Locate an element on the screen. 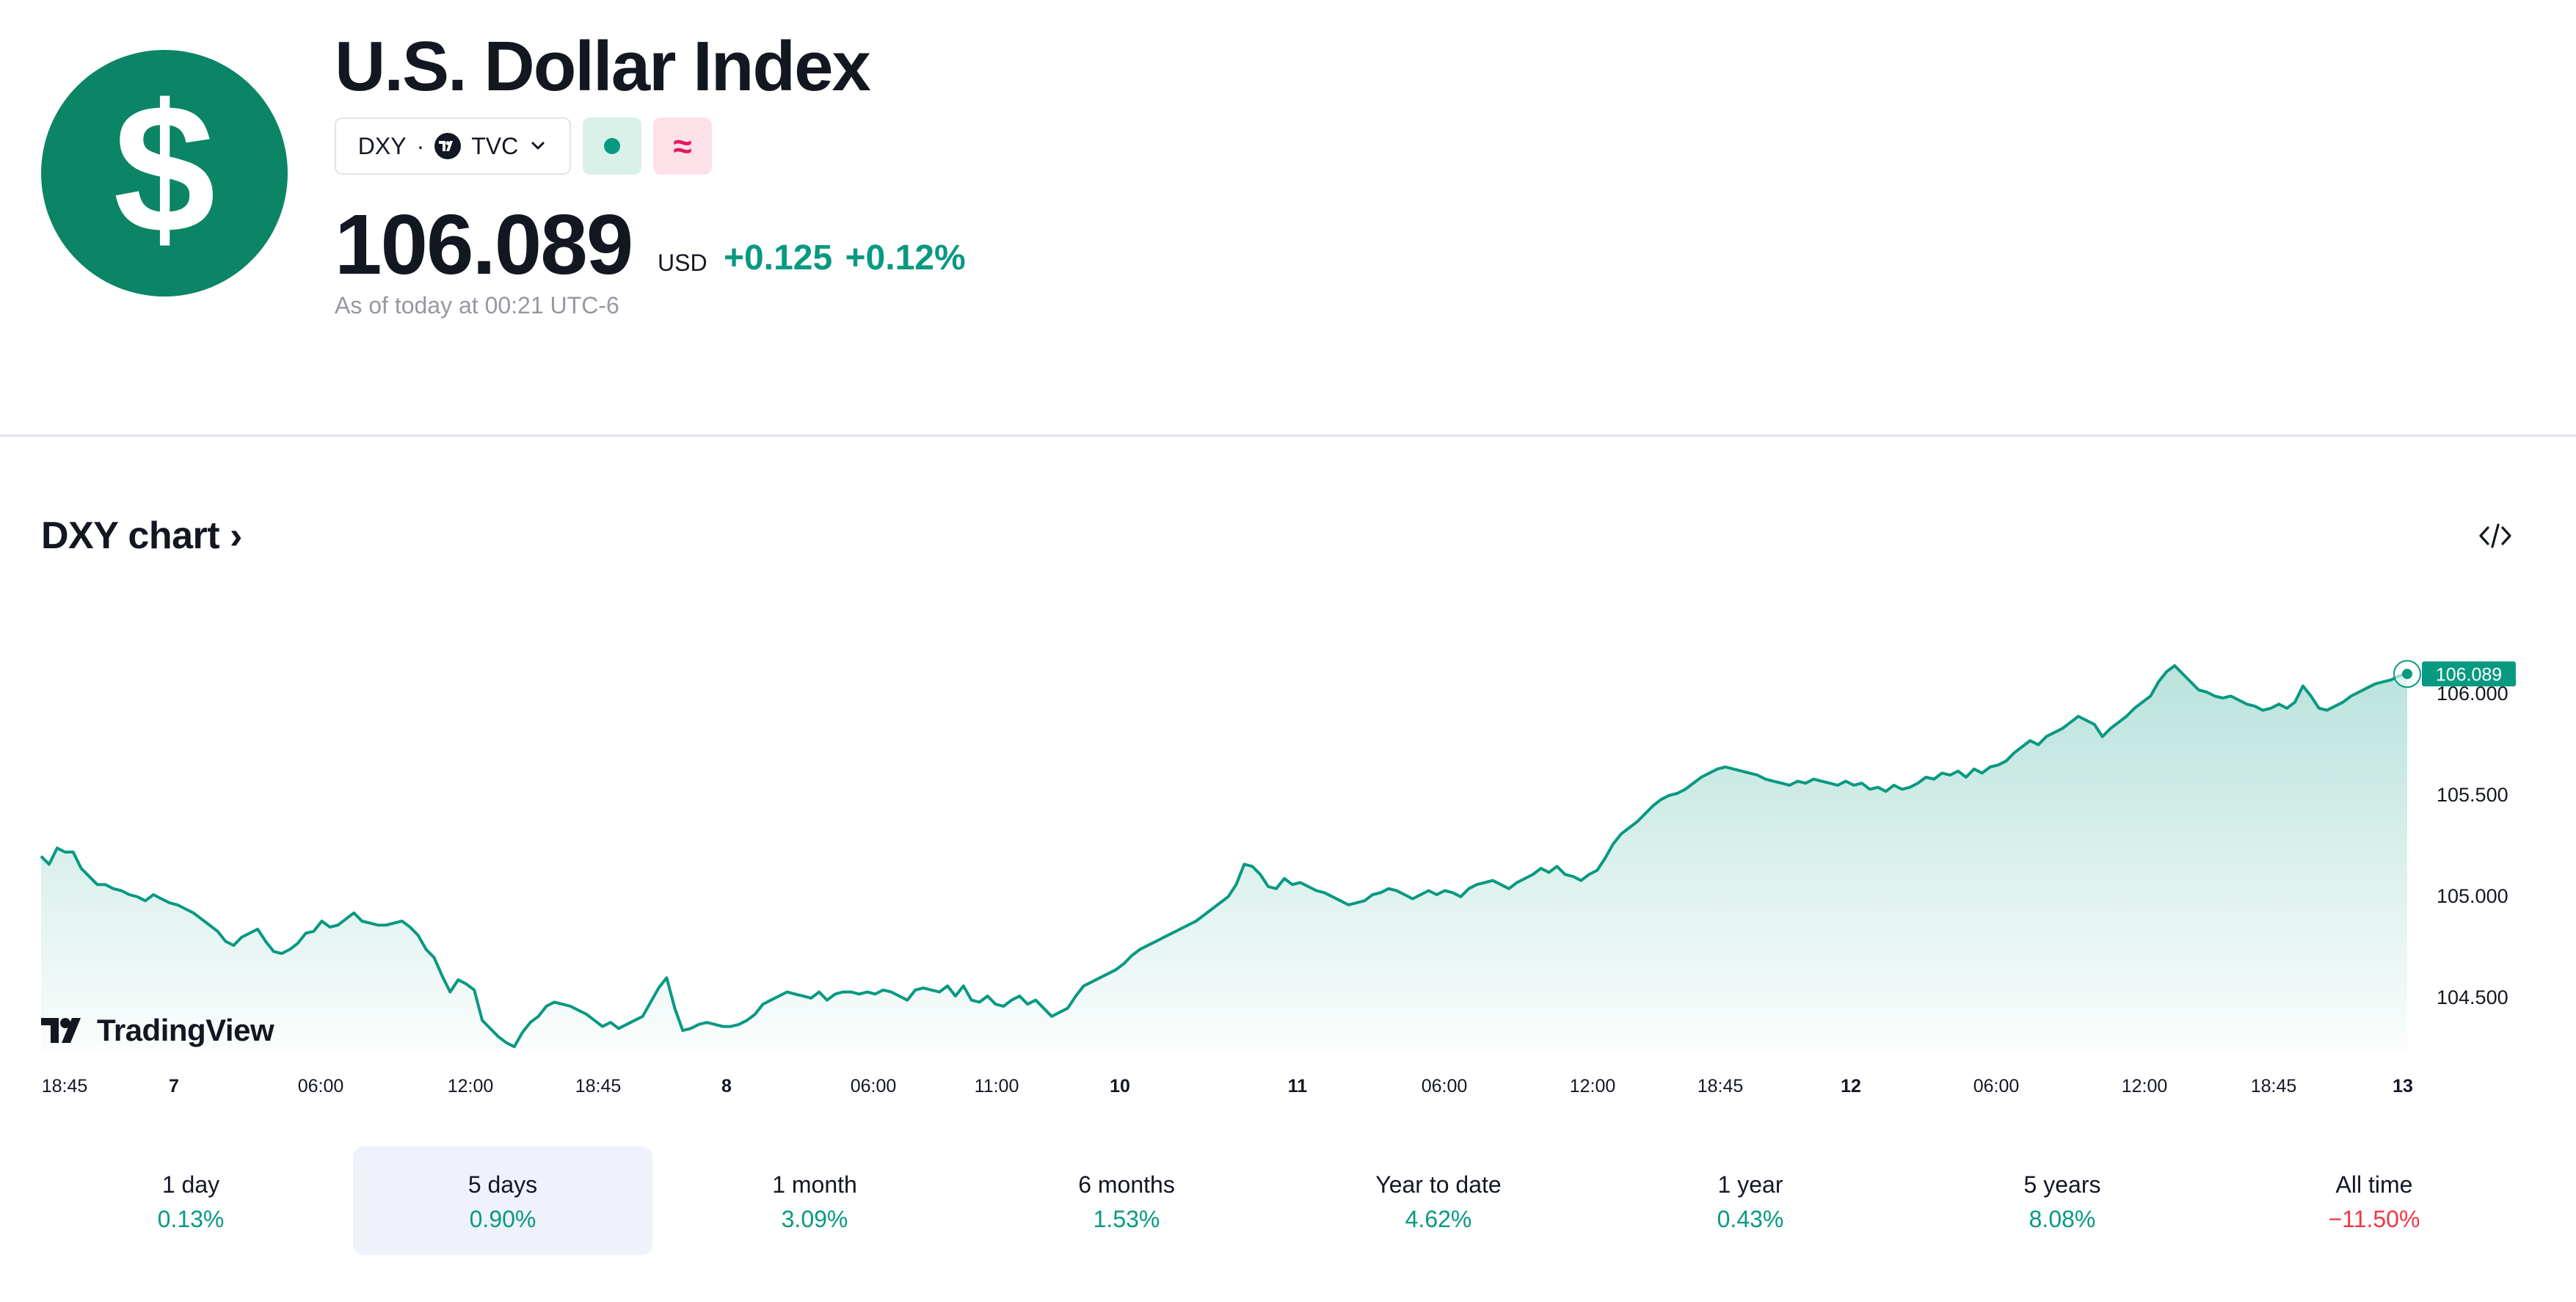 This screenshot has height=1302, width=2576. period-1-month: 1 month 3.09% is located at coordinates (814, 1200).